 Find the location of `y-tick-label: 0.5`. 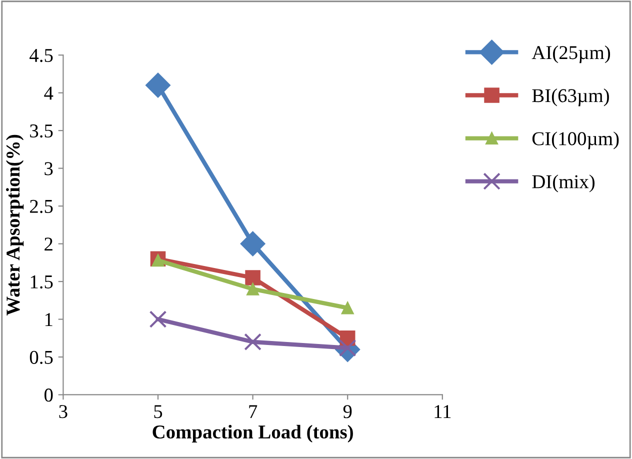

y-tick-label: 0.5 is located at coordinates (41, 357).